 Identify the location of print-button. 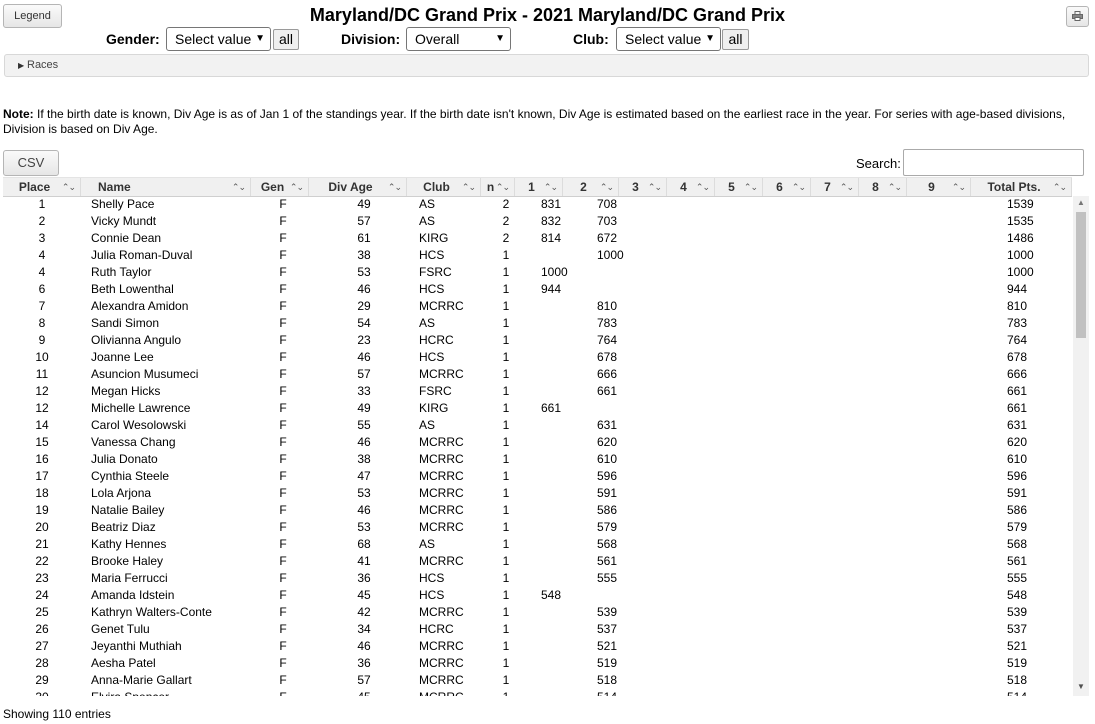
(1077, 16).